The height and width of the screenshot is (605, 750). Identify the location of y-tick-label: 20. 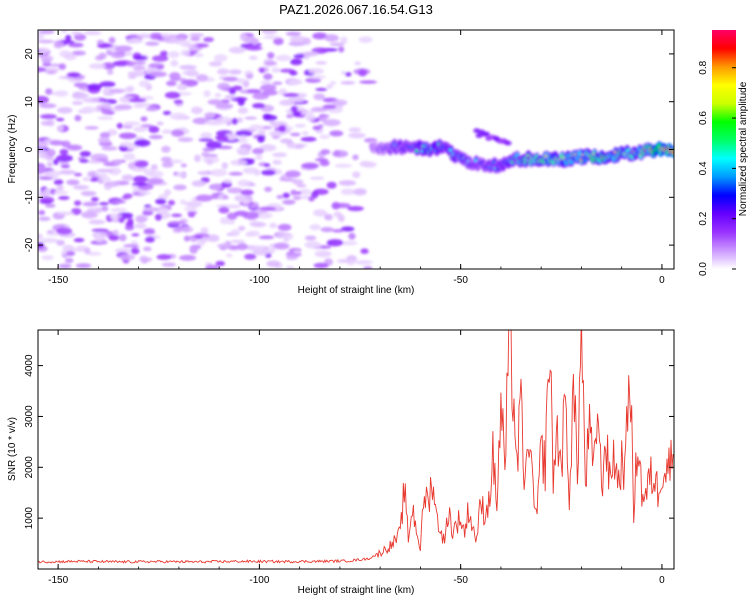
(29, 54).